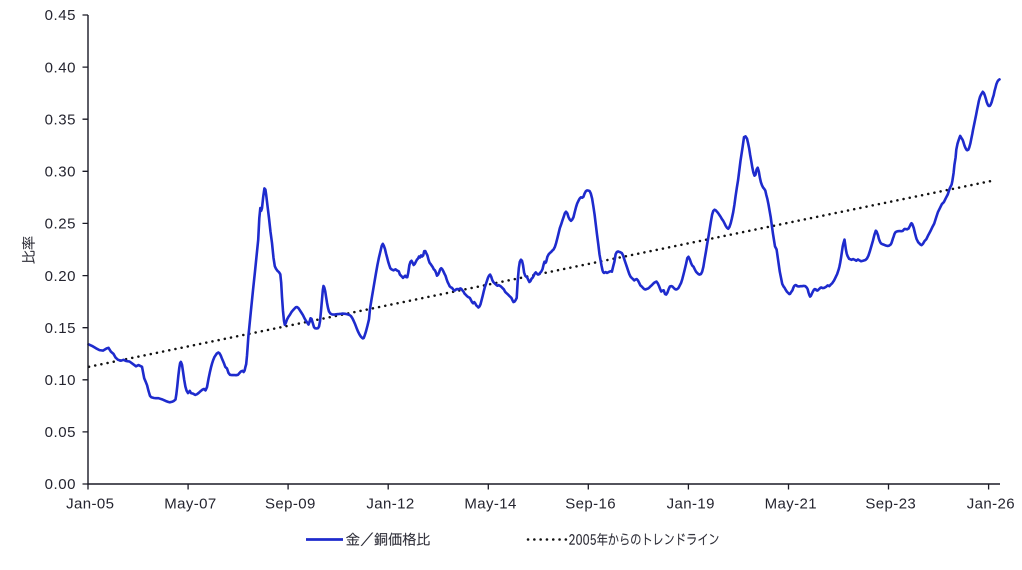 This screenshot has height=570, width=1022. I want to click on svg-text: May-07, so click(190, 504).